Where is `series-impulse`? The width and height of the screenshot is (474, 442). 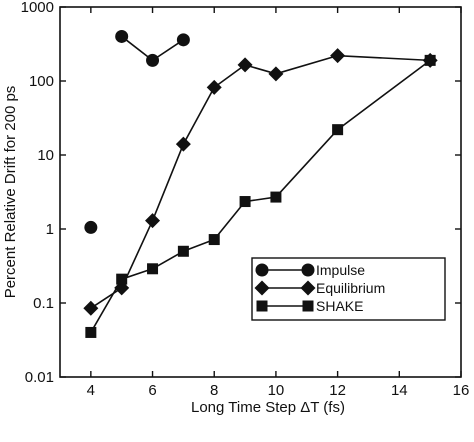 series-impulse is located at coordinates (137, 131).